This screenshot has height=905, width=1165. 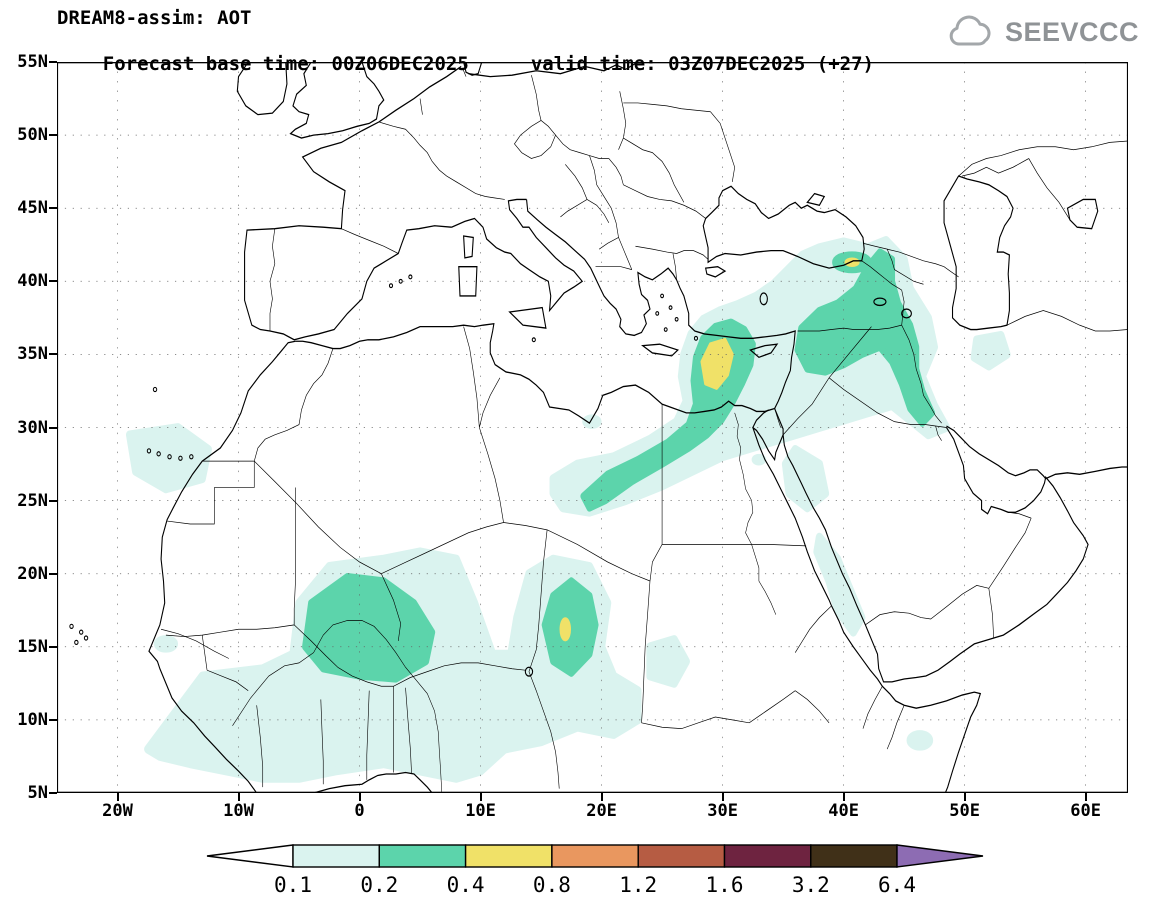 What do you see at coordinates (810, 885) in the screenshot?
I see `legend-value: 3.2` at bounding box center [810, 885].